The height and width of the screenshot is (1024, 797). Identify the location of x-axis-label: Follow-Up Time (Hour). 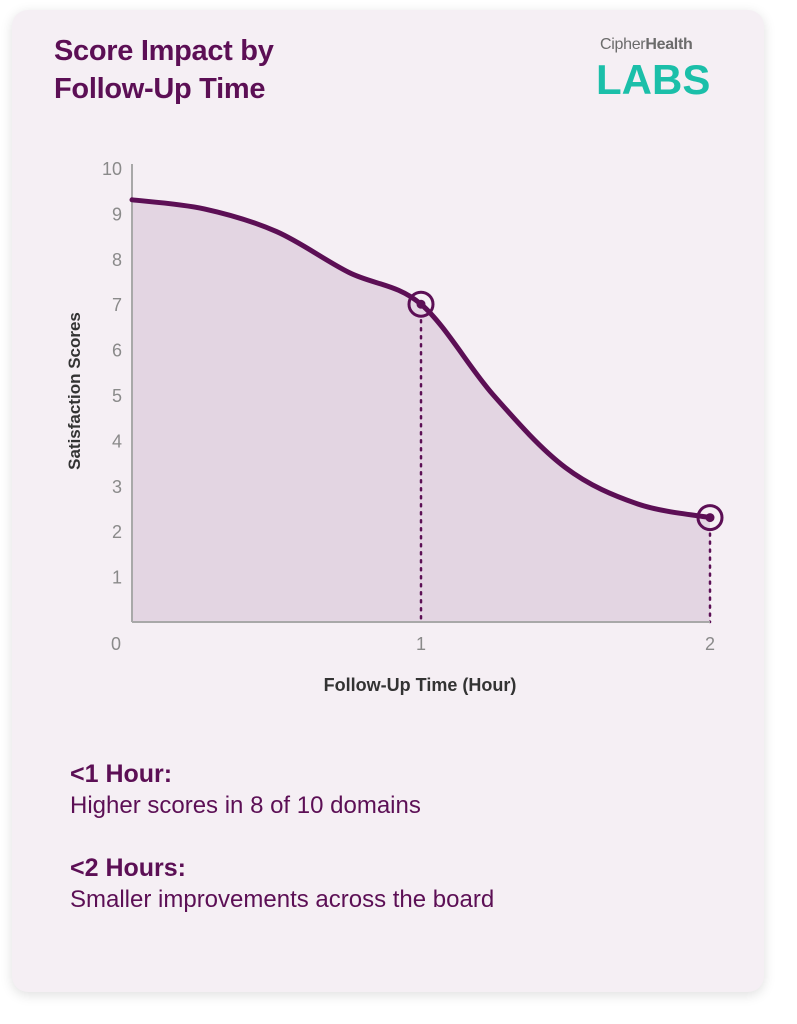
(420, 685).